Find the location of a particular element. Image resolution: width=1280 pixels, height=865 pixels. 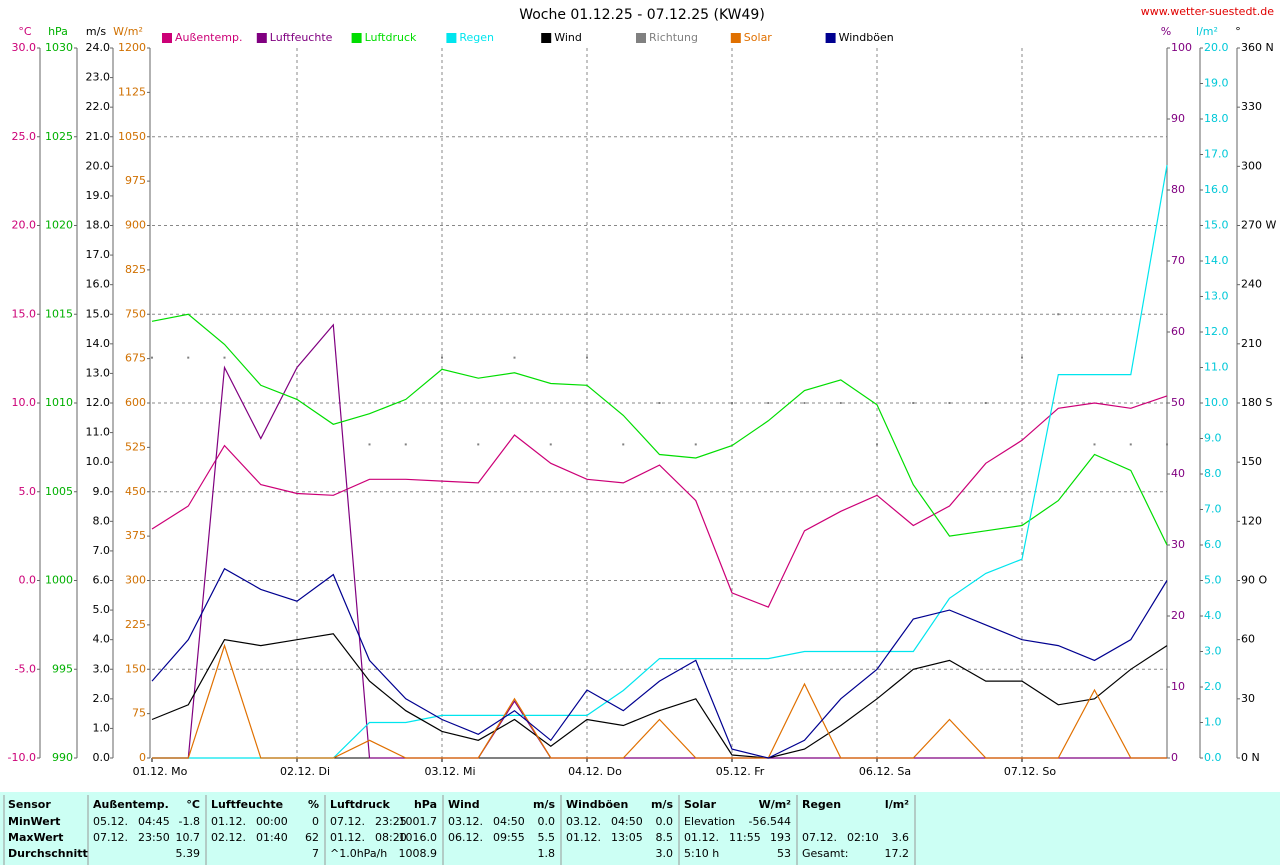

table-cell: 5:10 h is located at coordinates (701, 853).